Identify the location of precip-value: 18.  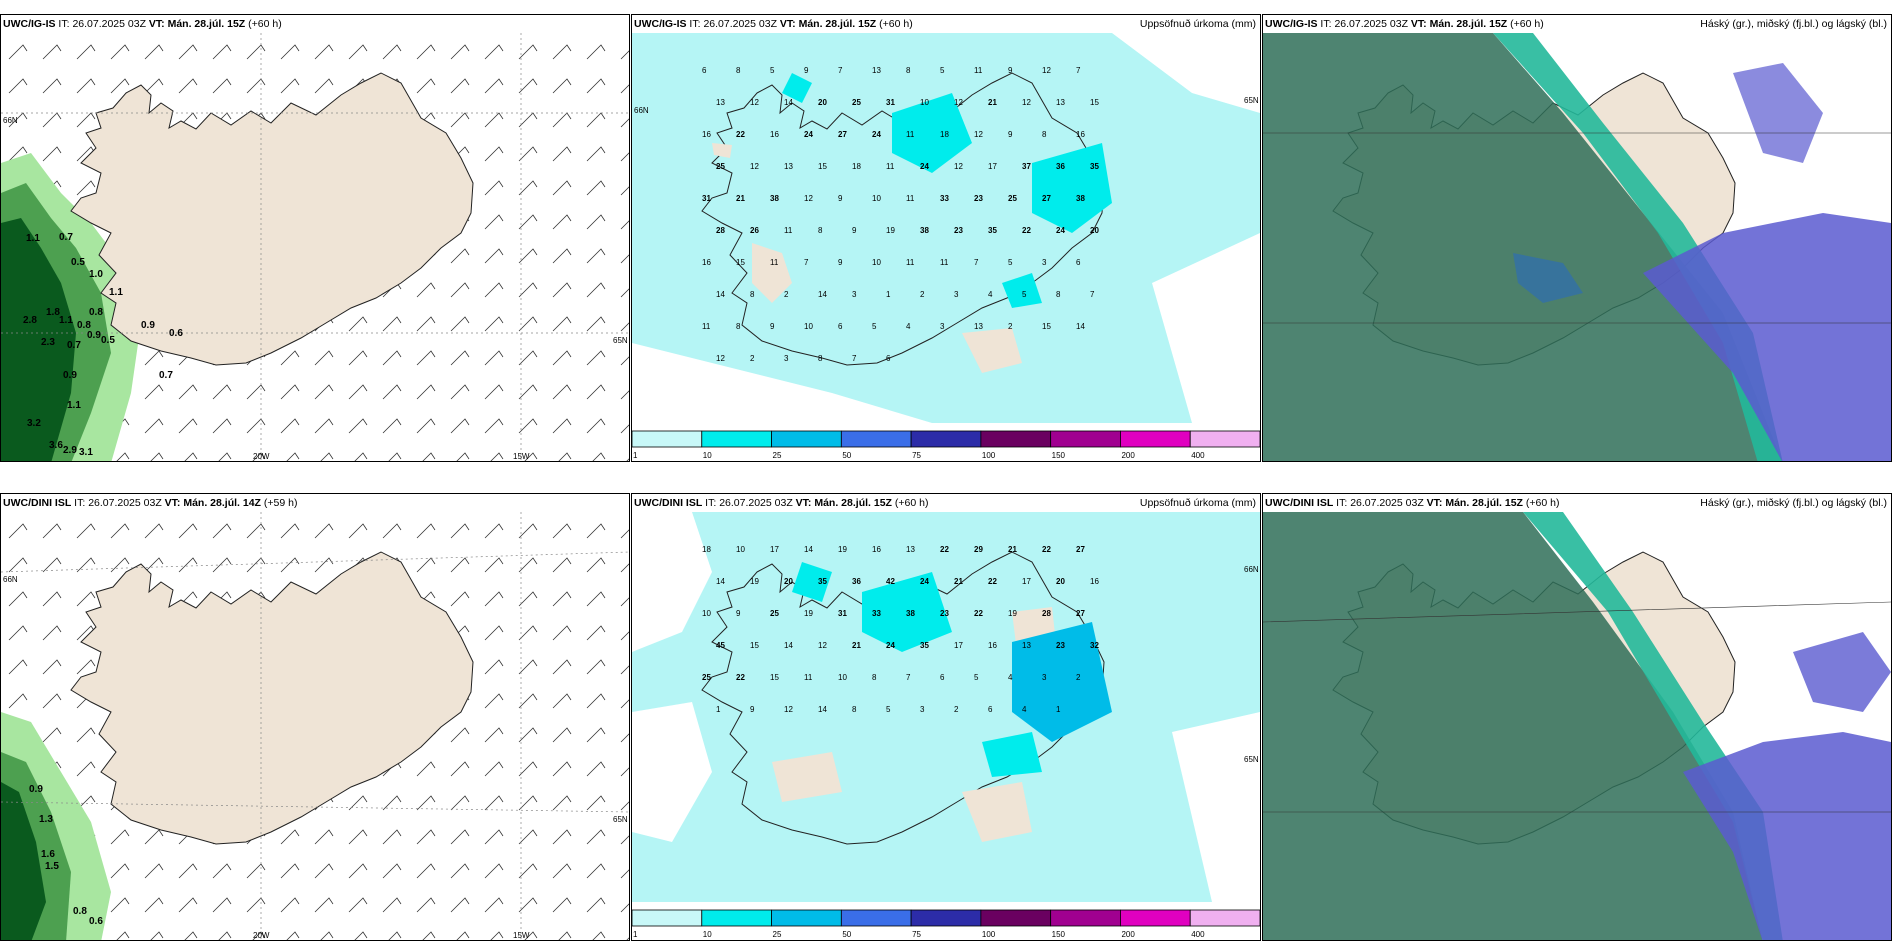
(944, 134).